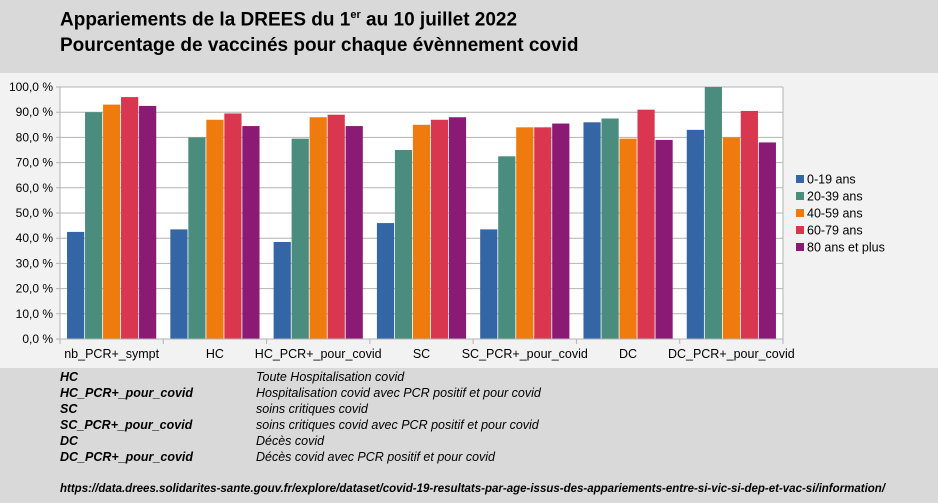 This screenshot has height=503, width=938. What do you see at coordinates (111, 354) in the screenshot?
I see `x-tick-label: nb_PCR+_sympt` at bounding box center [111, 354].